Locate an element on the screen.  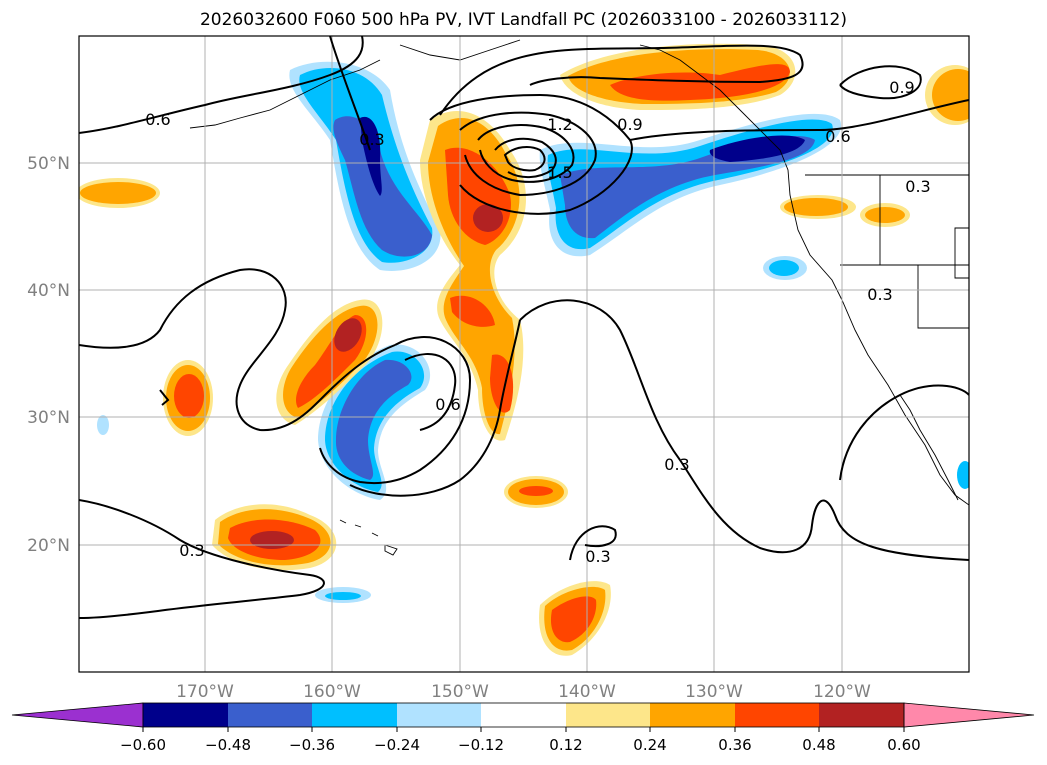
lon-label: 150°W is located at coordinates (460, 692).